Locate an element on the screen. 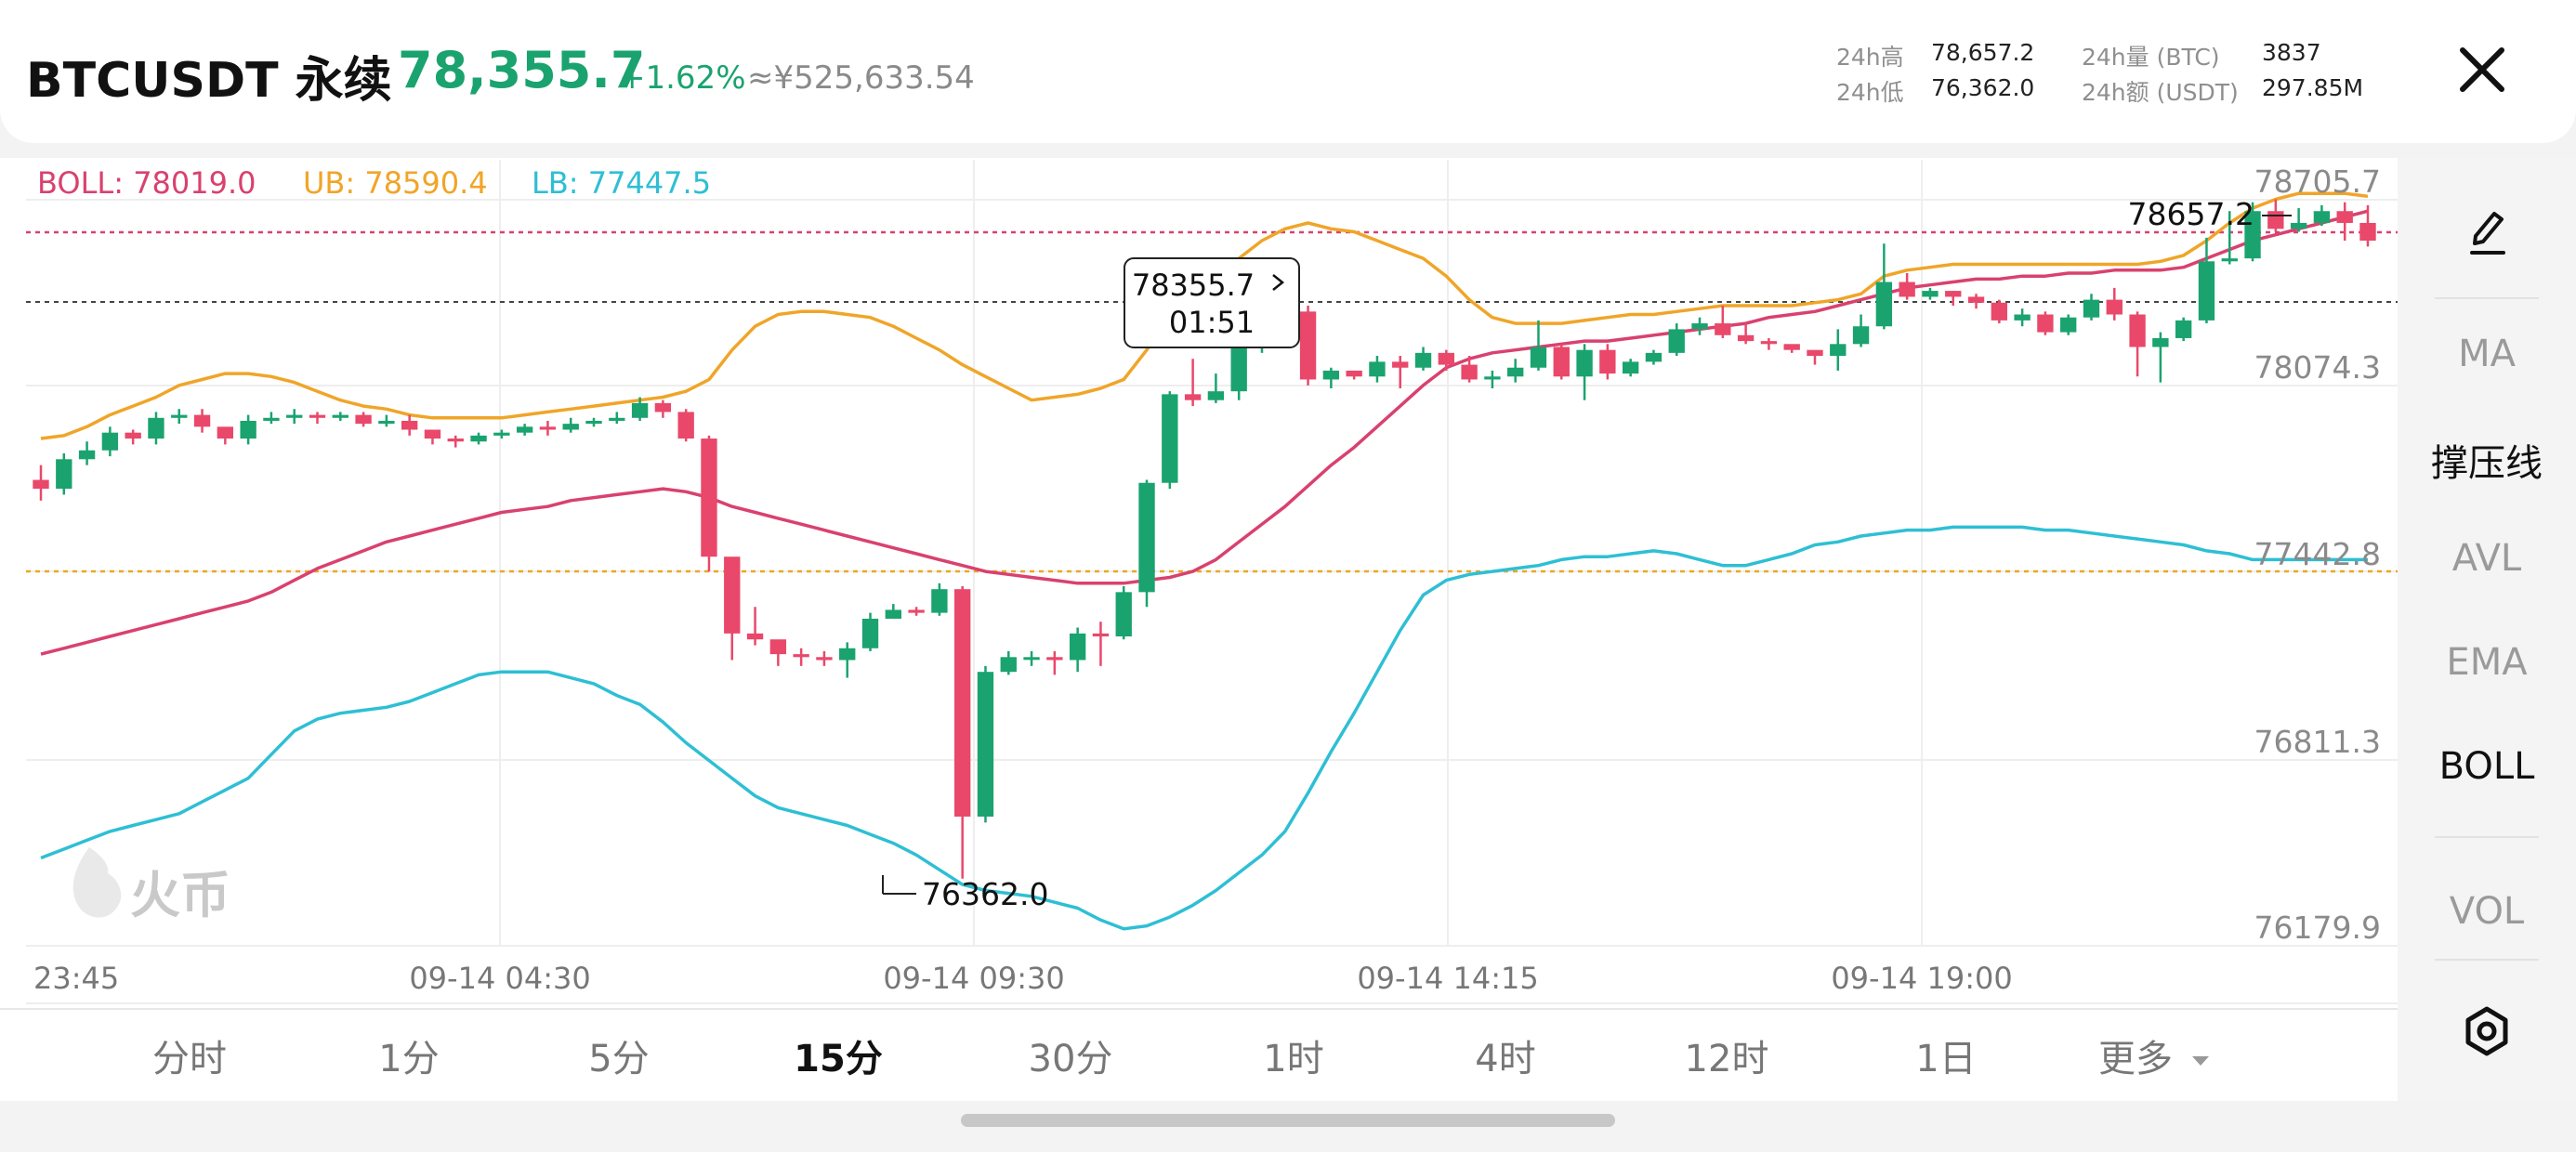 The image size is (2576, 1152). stat-high-value: 78,657.2 is located at coordinates (1983, 52).